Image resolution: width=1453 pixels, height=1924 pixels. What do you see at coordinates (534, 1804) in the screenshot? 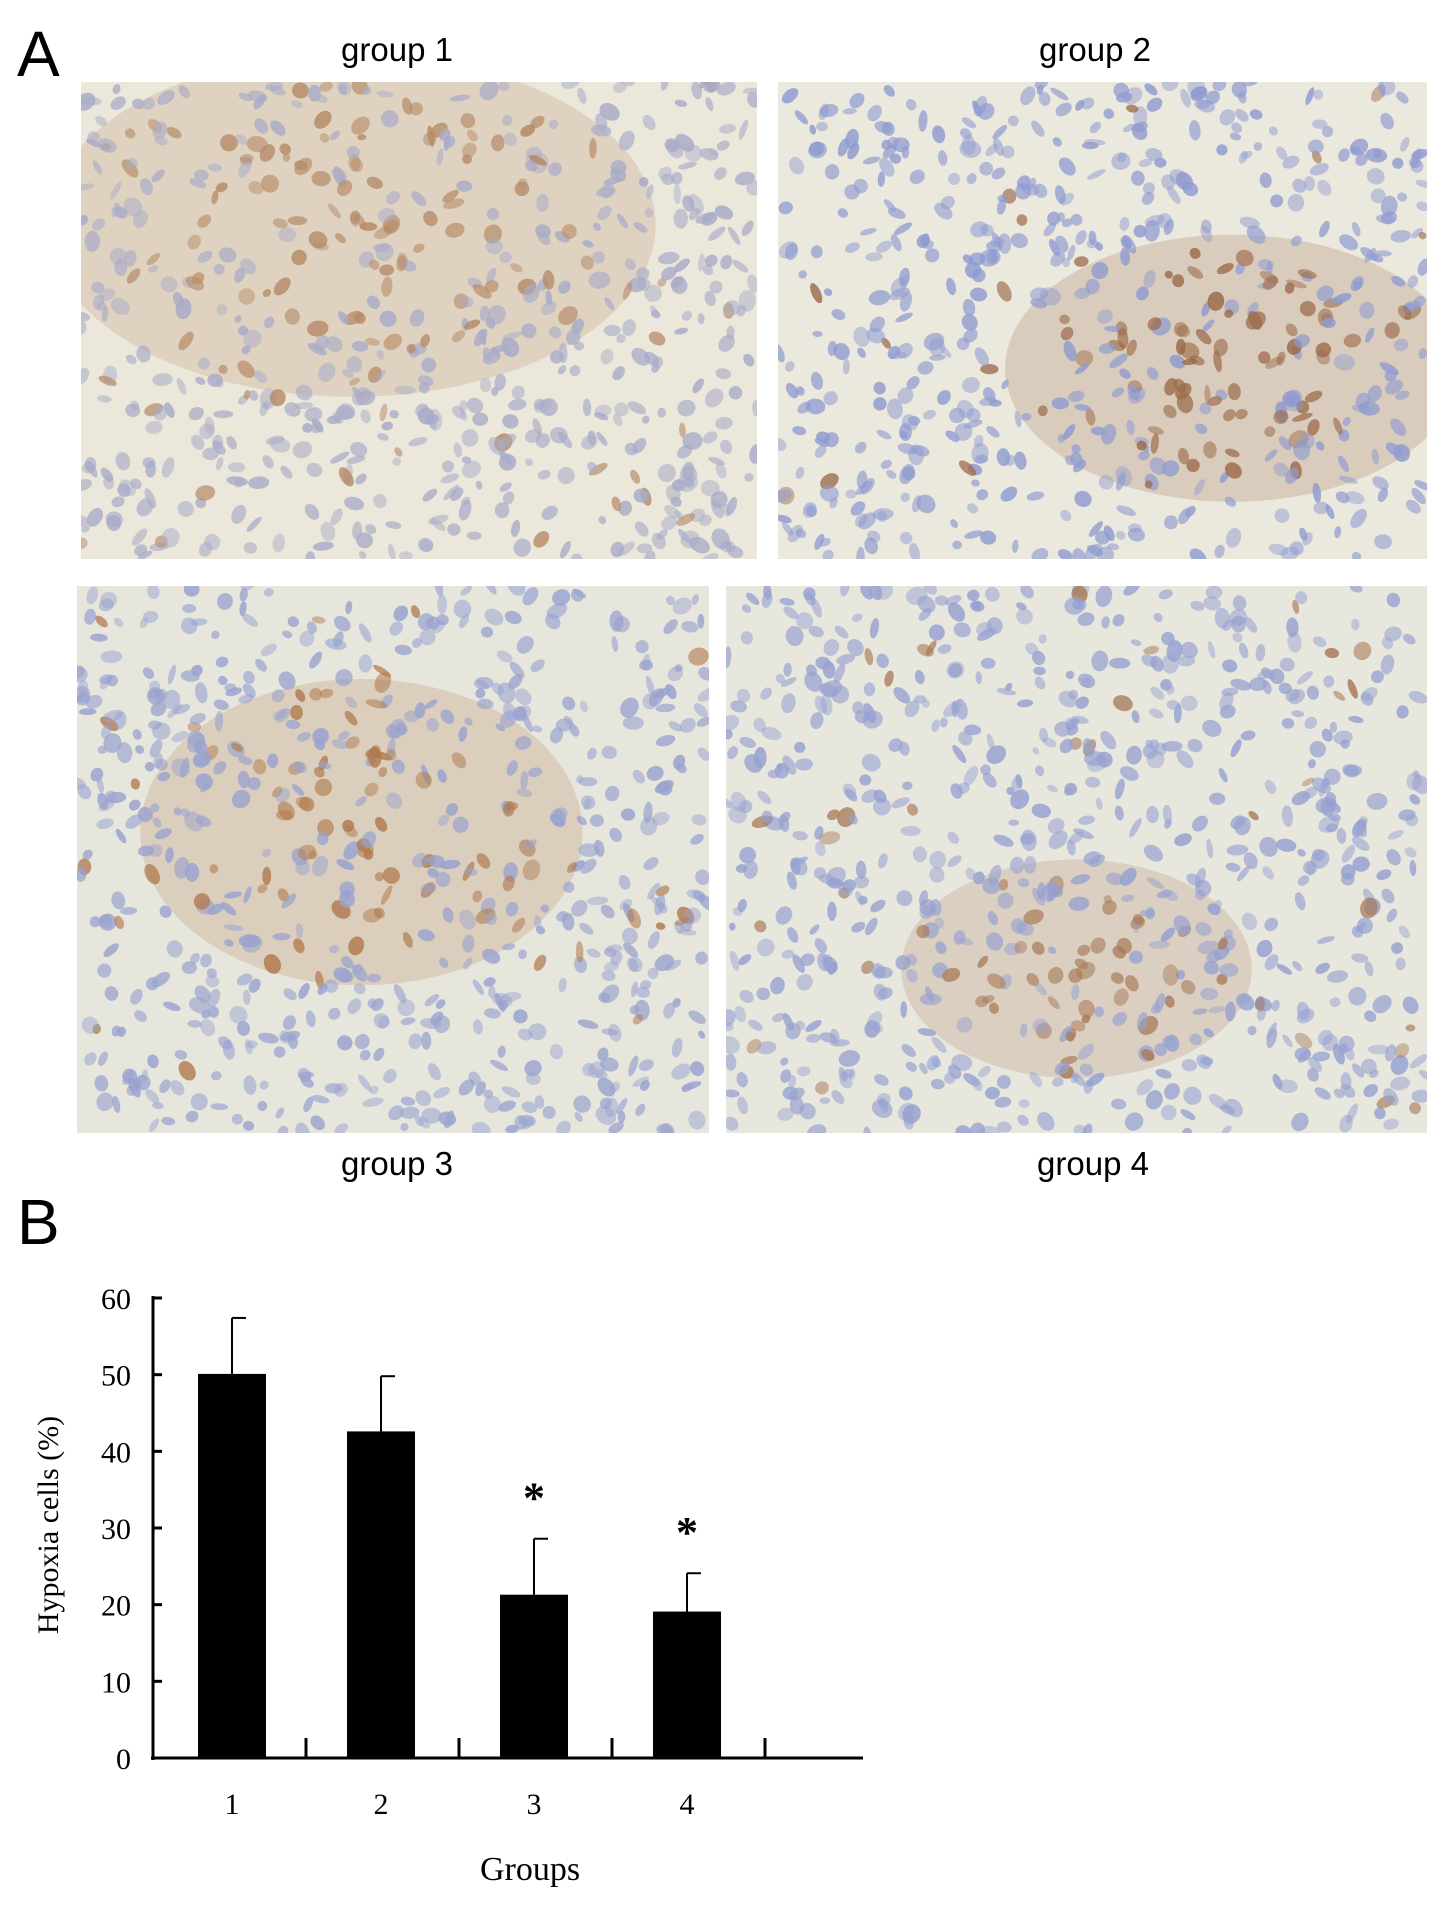
I see `x-tick-label: 3` at bounding box center [534, 1804].